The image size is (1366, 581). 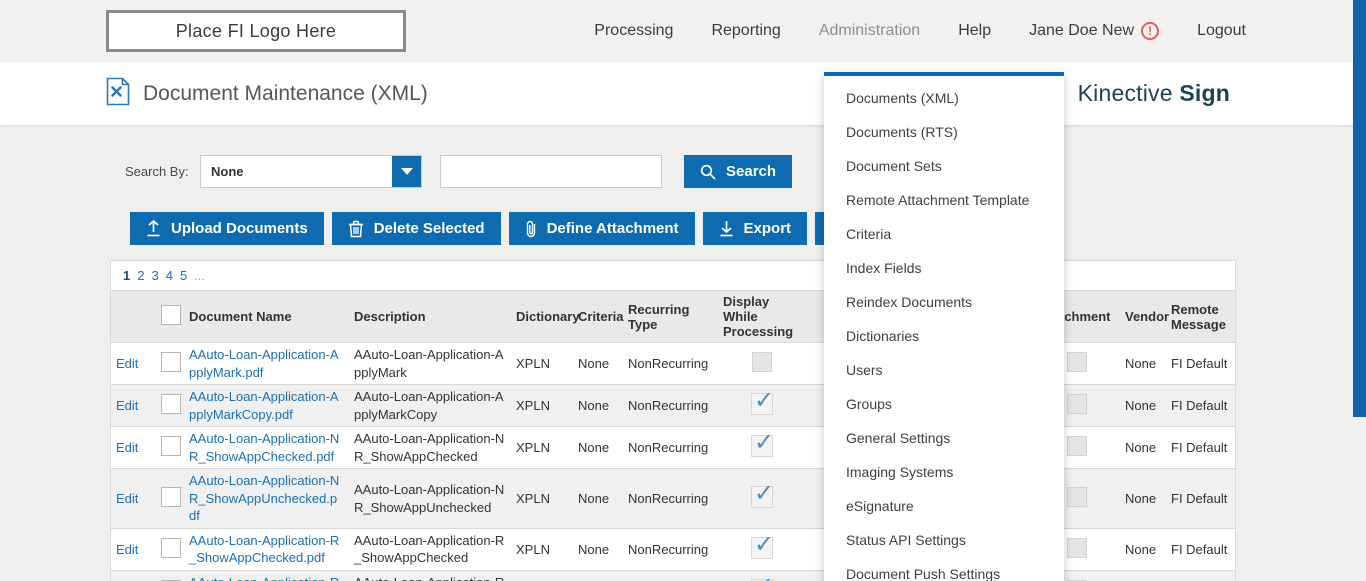 I want to click on search-button: Search, so click(x=738, y=171).